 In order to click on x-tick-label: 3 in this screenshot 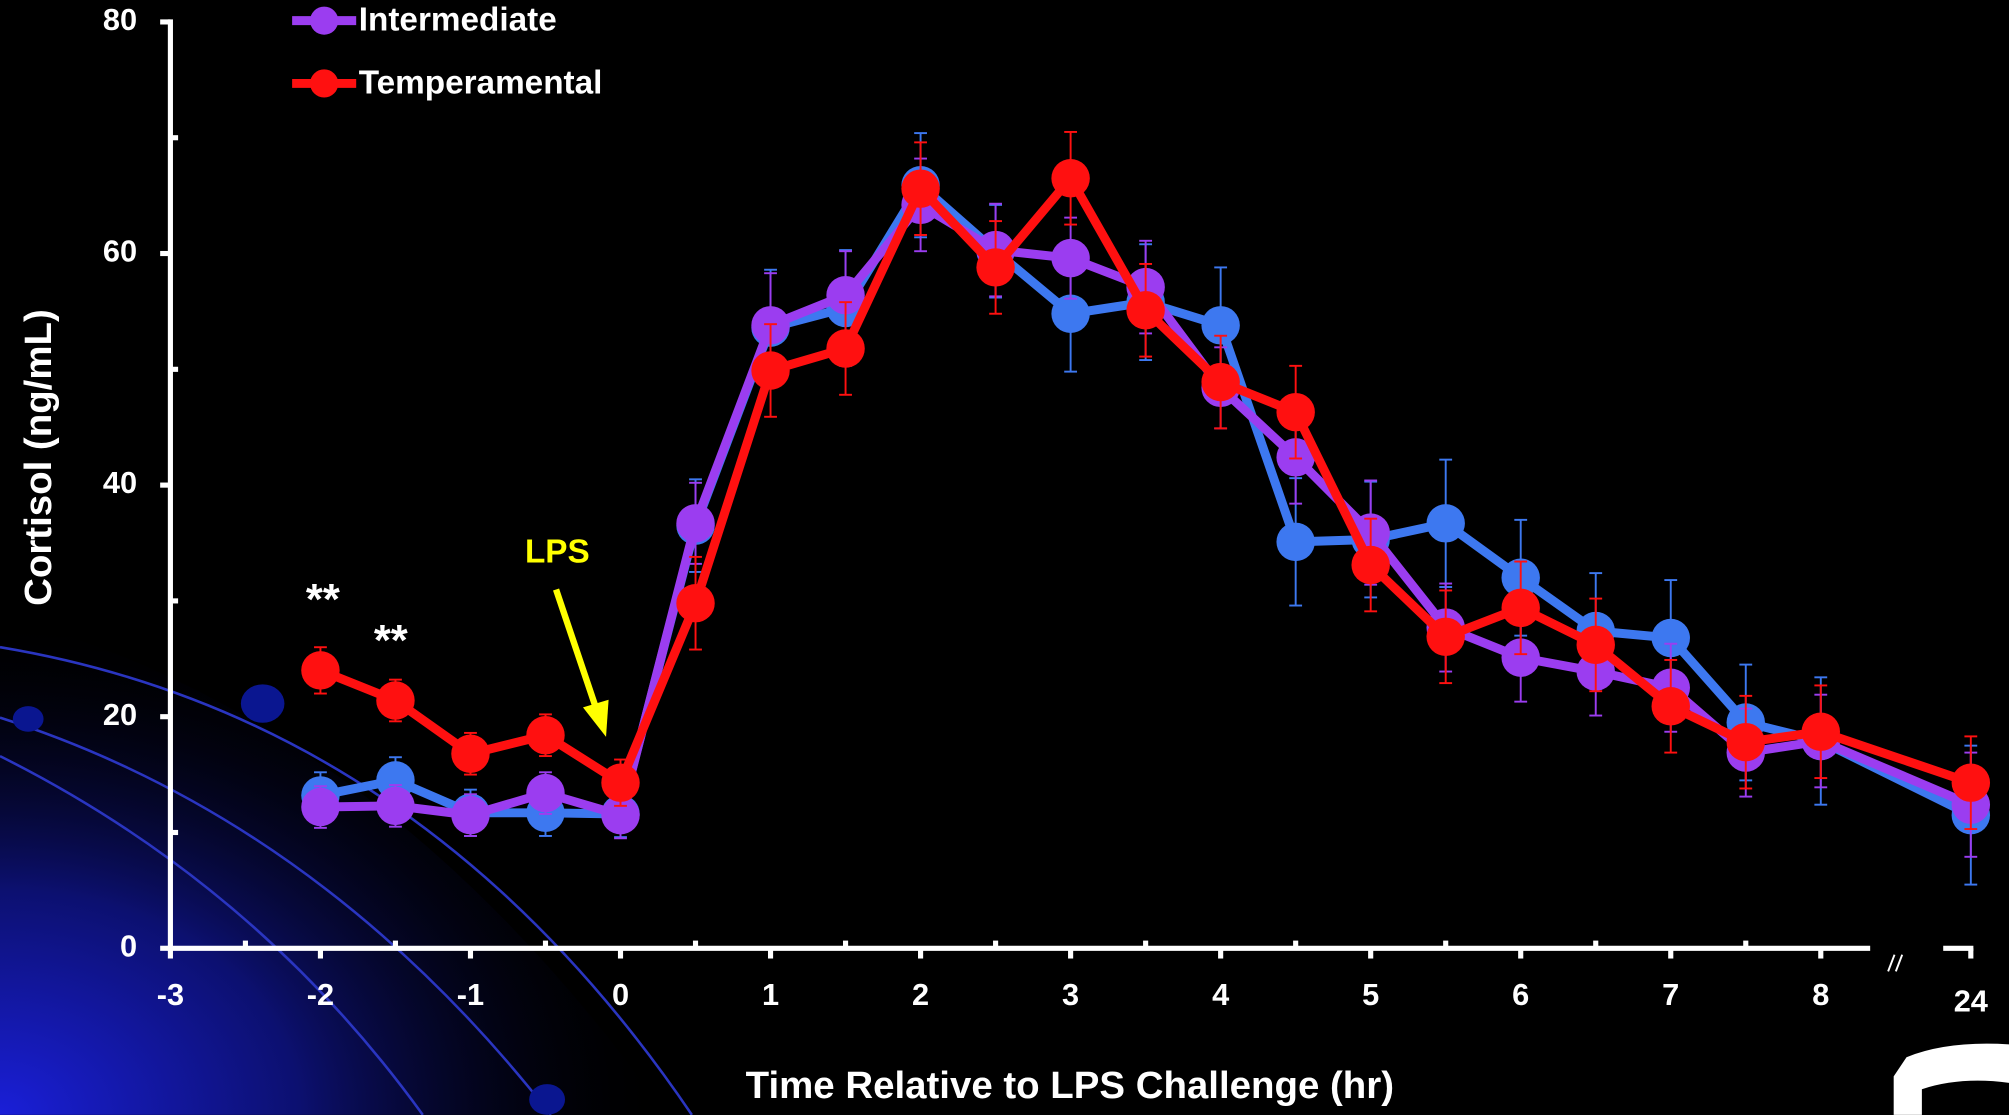, I will do `click(1070, 994)`.